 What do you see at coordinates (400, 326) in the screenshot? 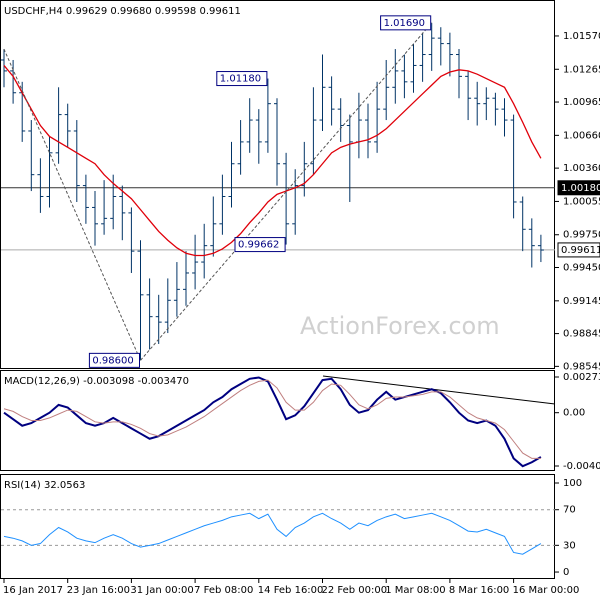
I see `watermark: ActionForex.com` at bounding box center [400, 326].